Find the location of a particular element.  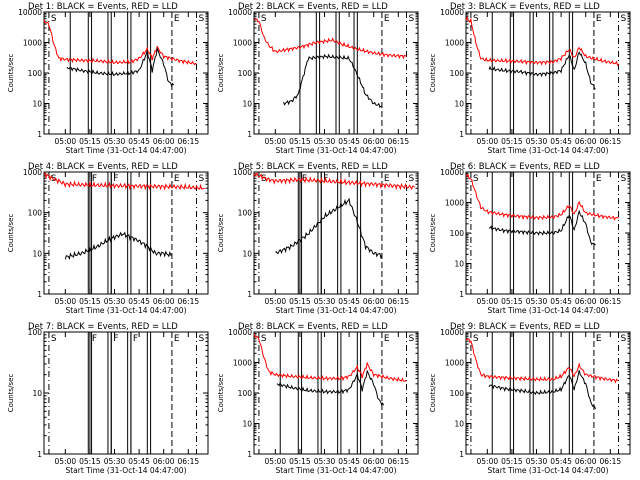

chart-title: Det 5: BLACK = Events, RED = LLD is located at coordinates (313, 167).